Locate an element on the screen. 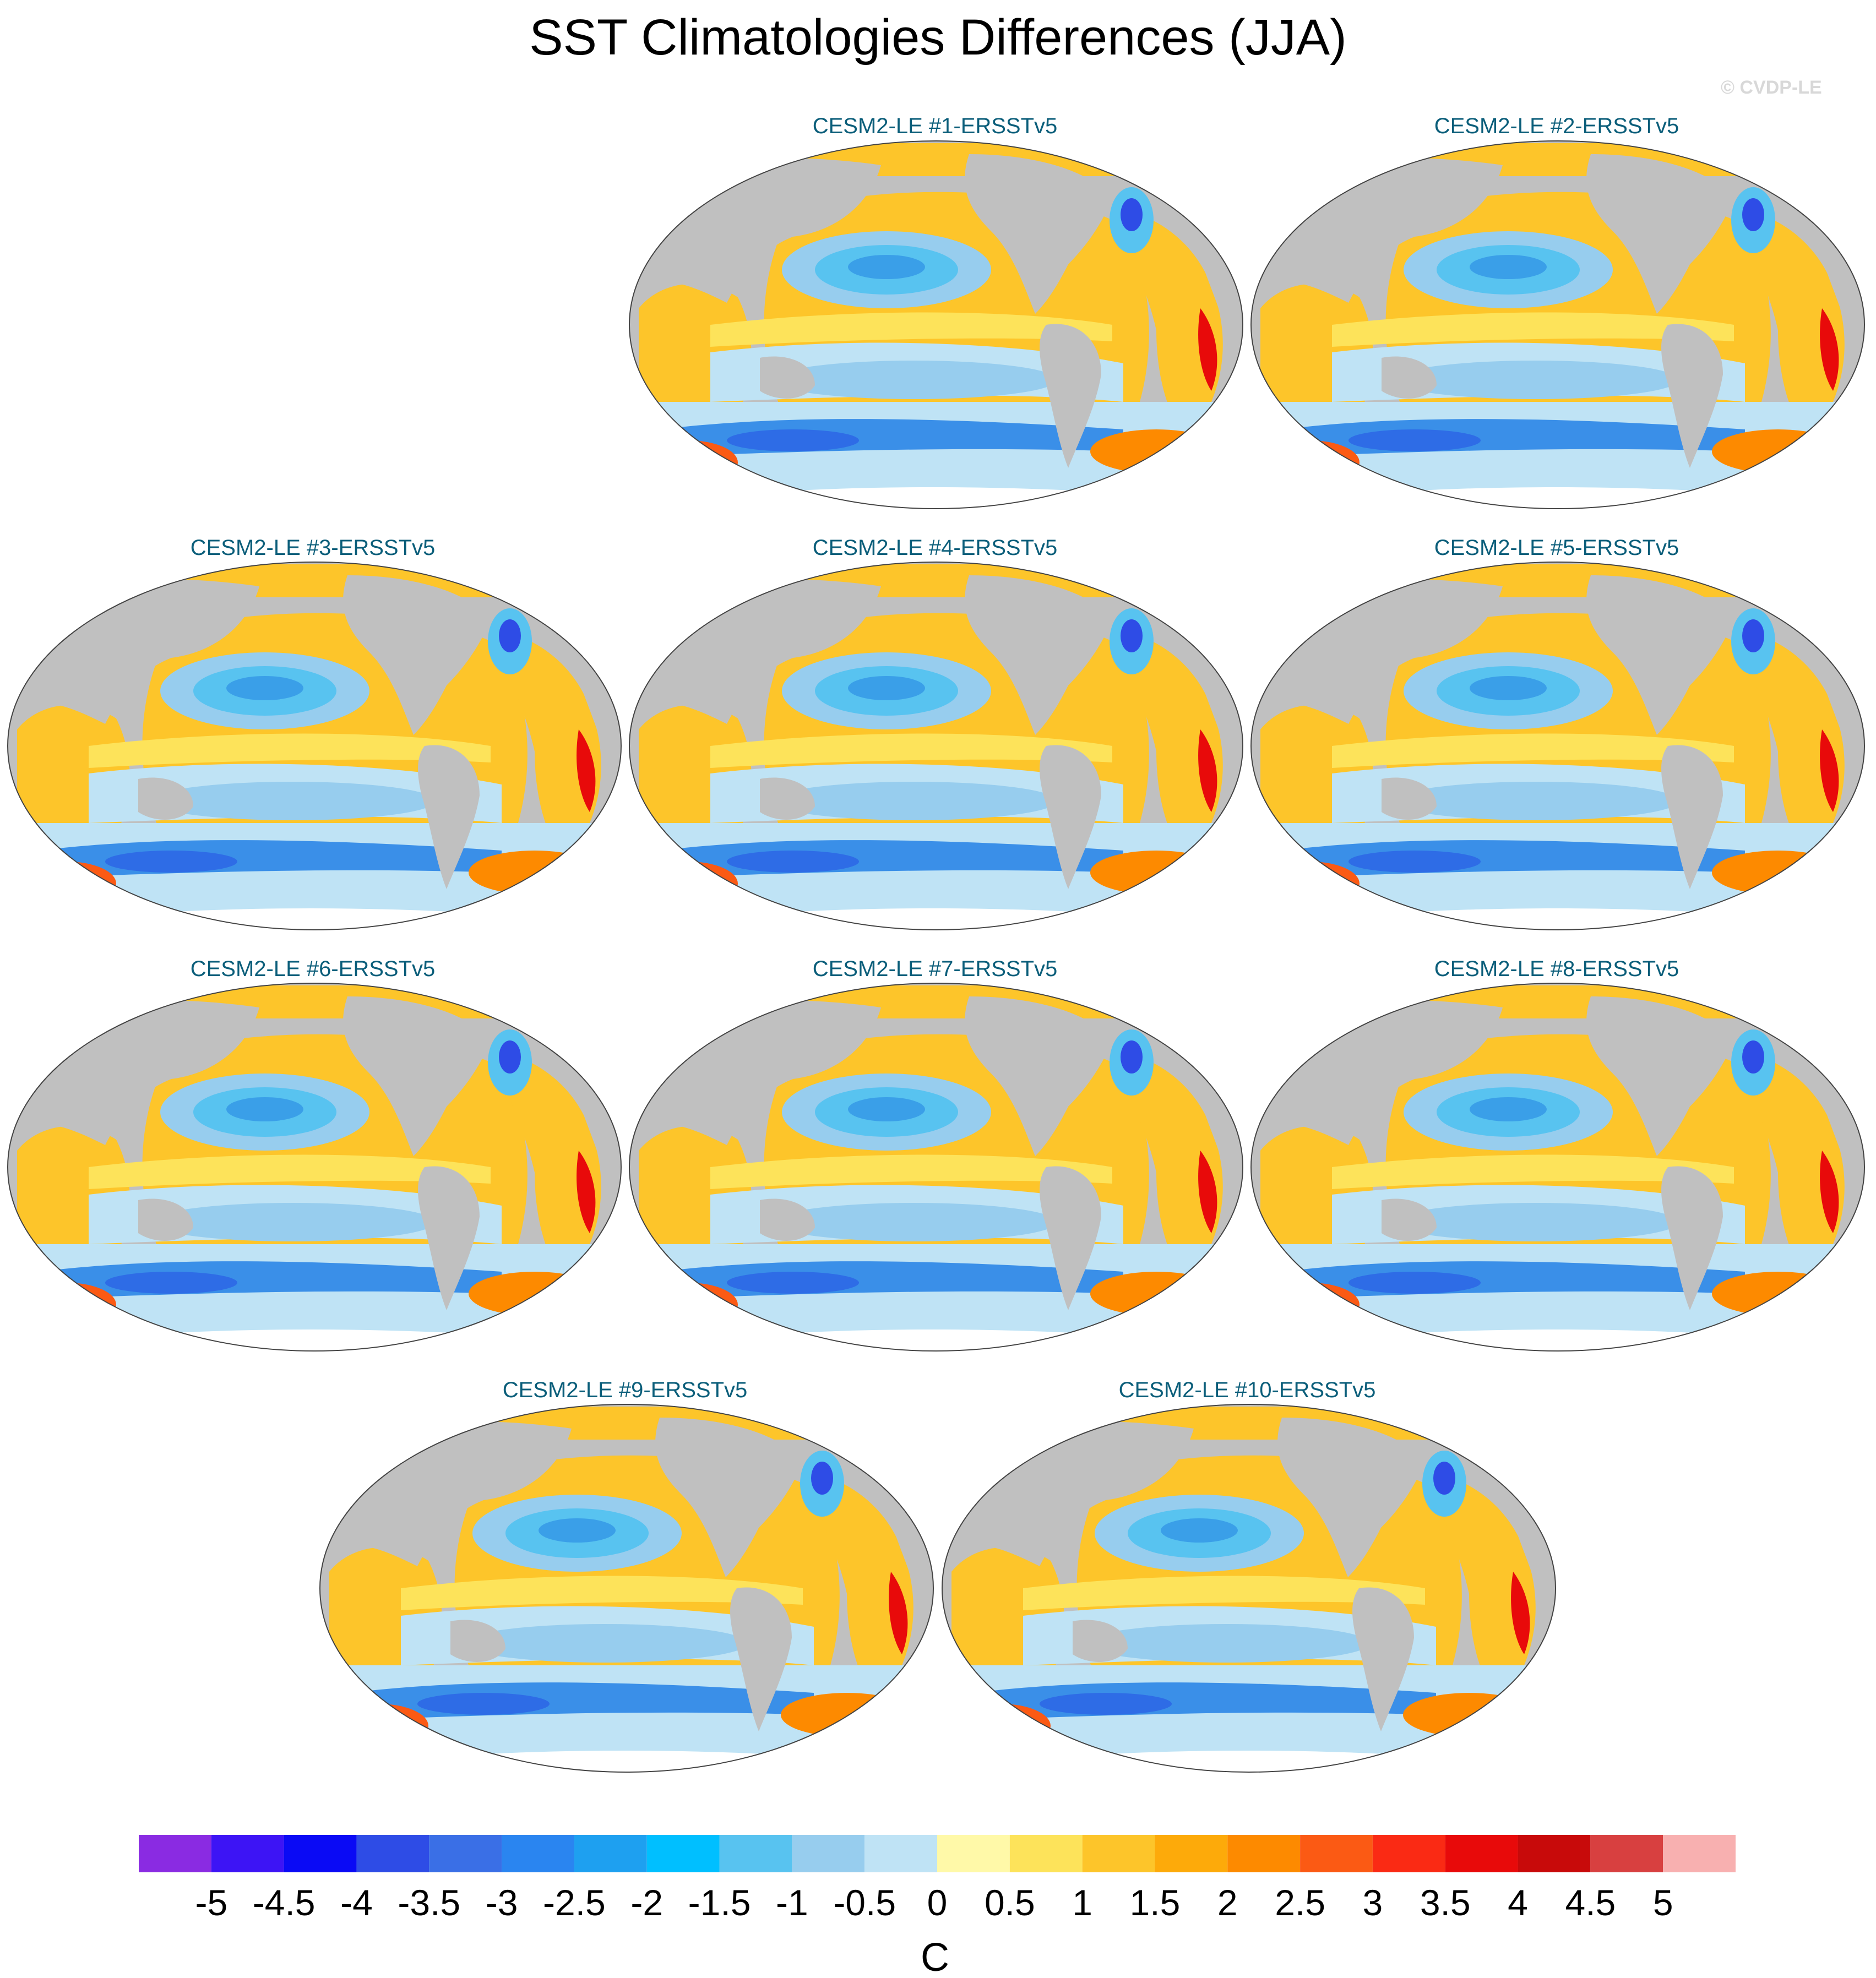 The image size is (1876, 1978). colorbar-tick-label: 5 is located at coordinates (1663, 1902).